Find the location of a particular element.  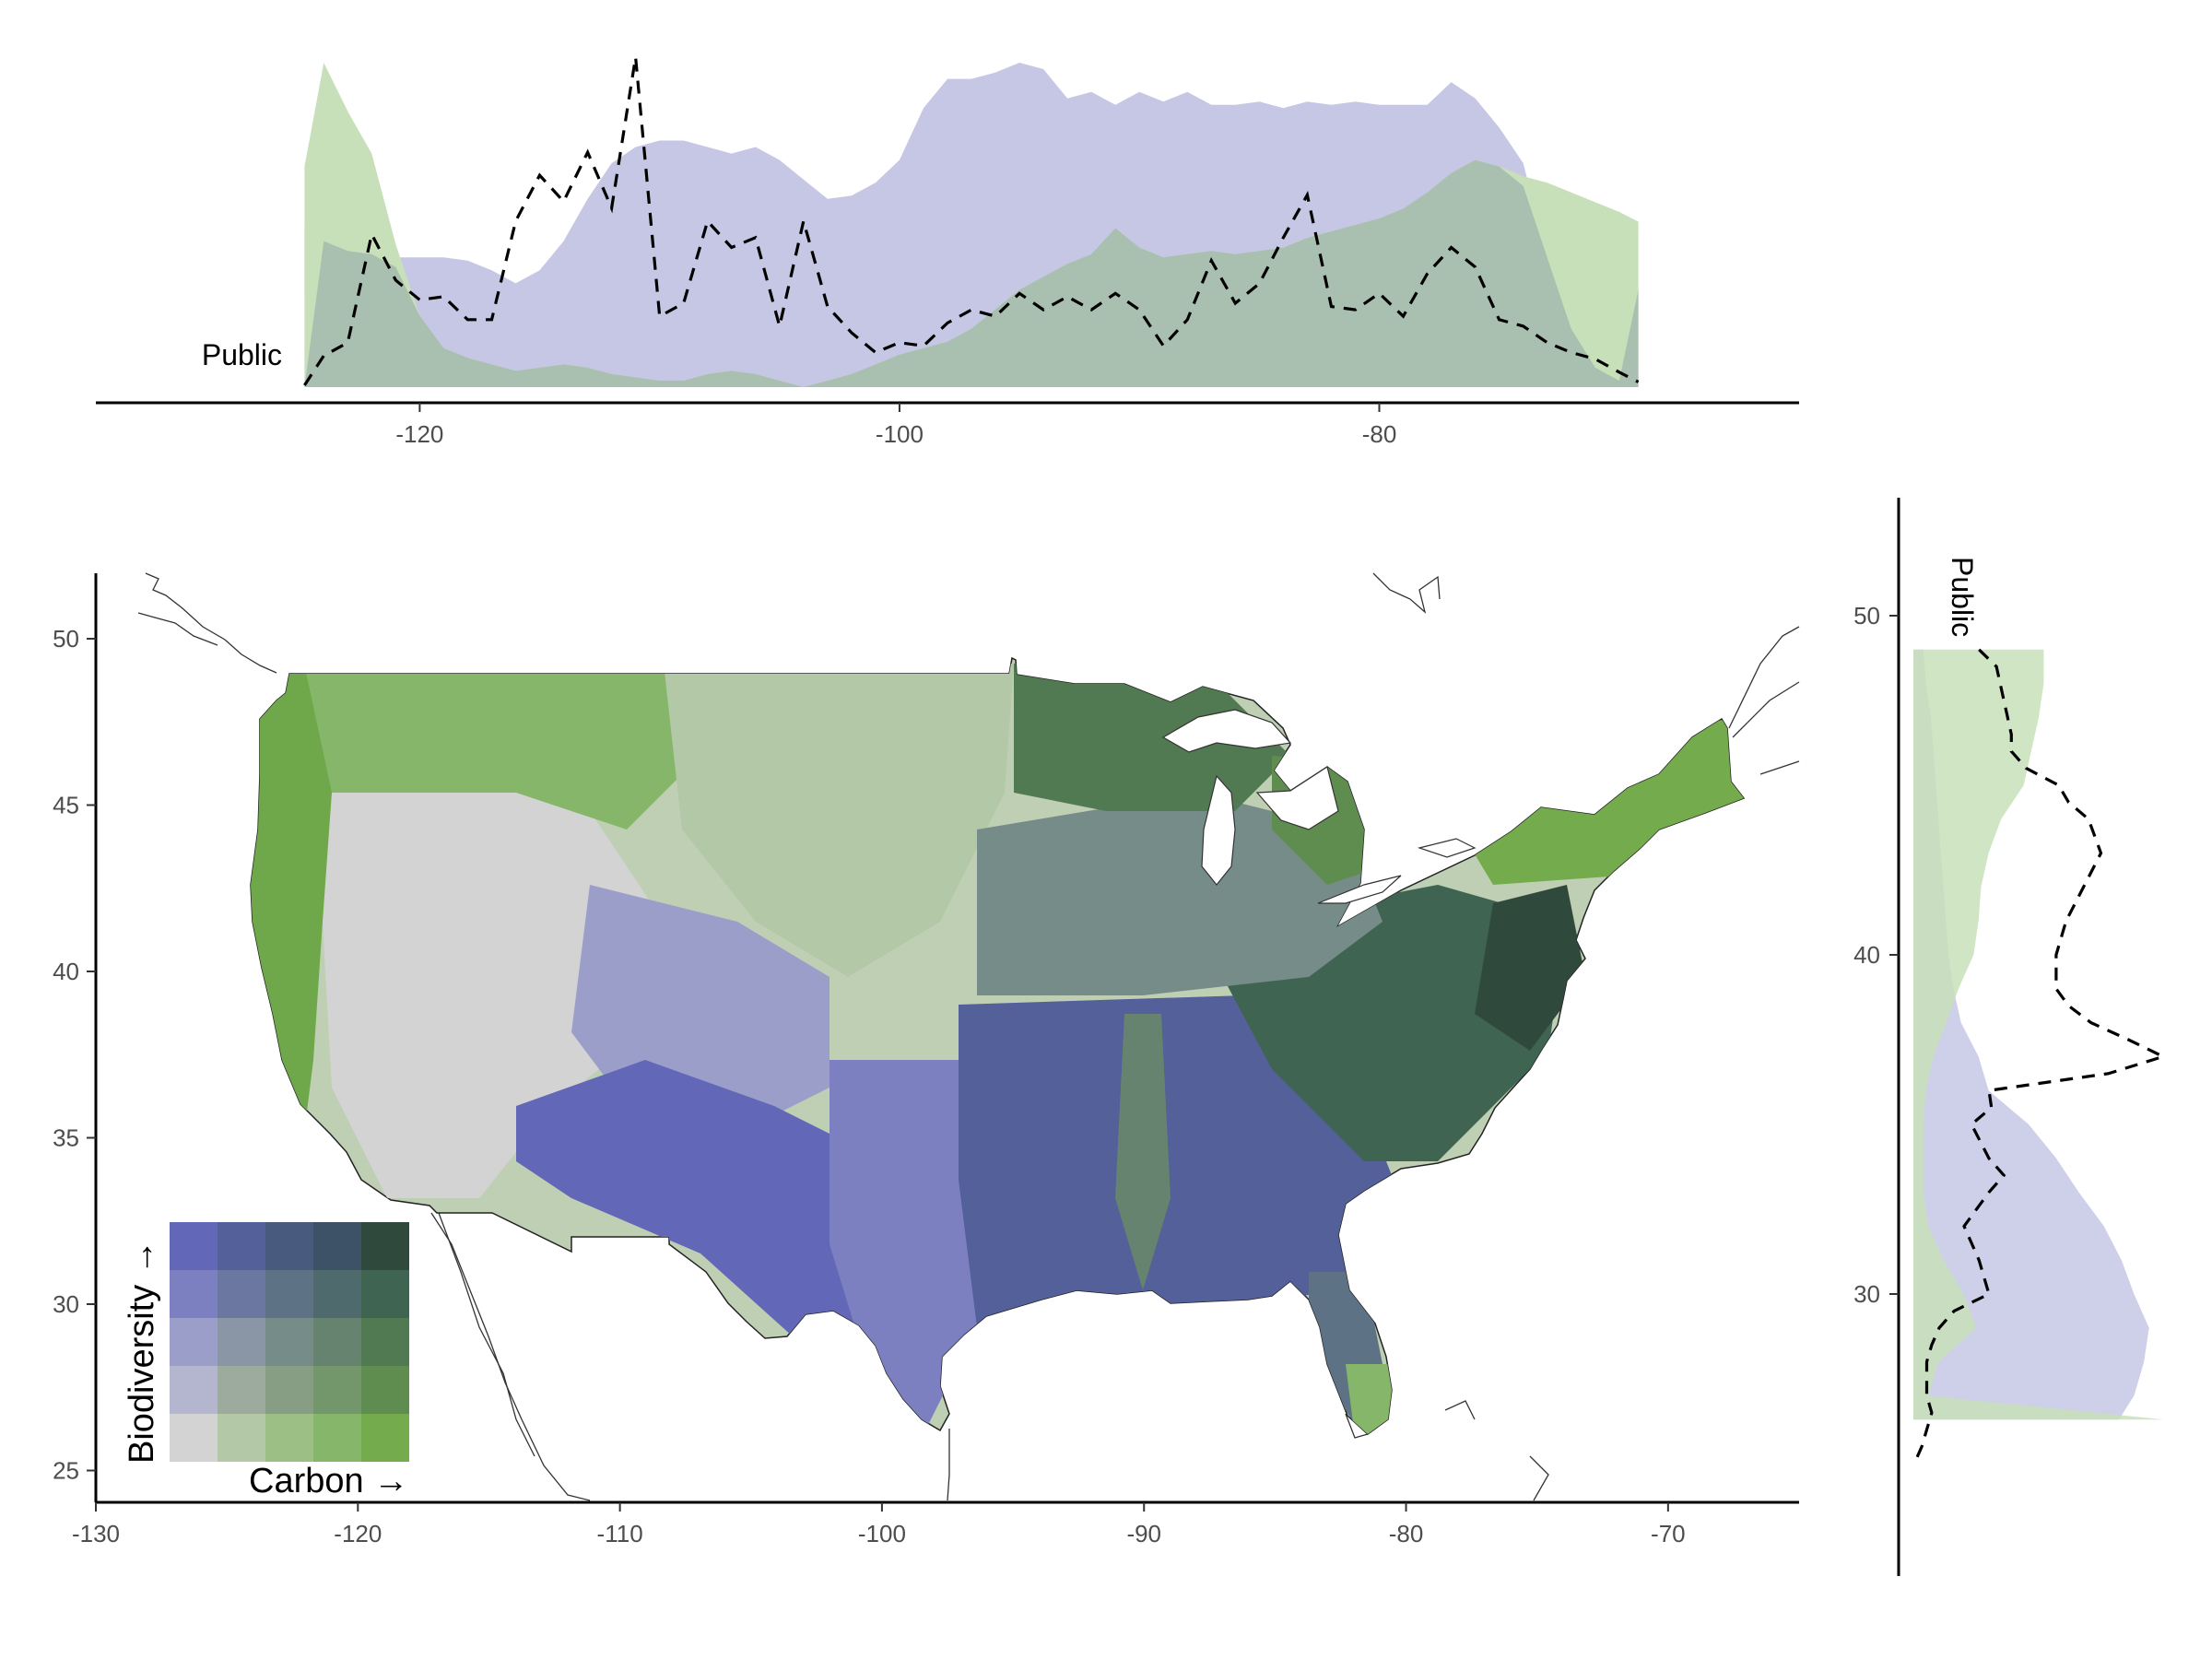

region-great-plains-north is located at coordinates (839, 820).